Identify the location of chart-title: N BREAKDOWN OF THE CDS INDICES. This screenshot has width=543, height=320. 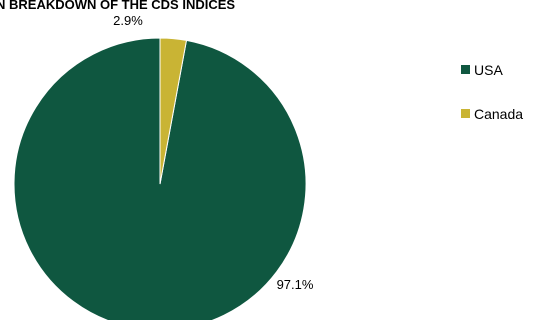
(117, 6).